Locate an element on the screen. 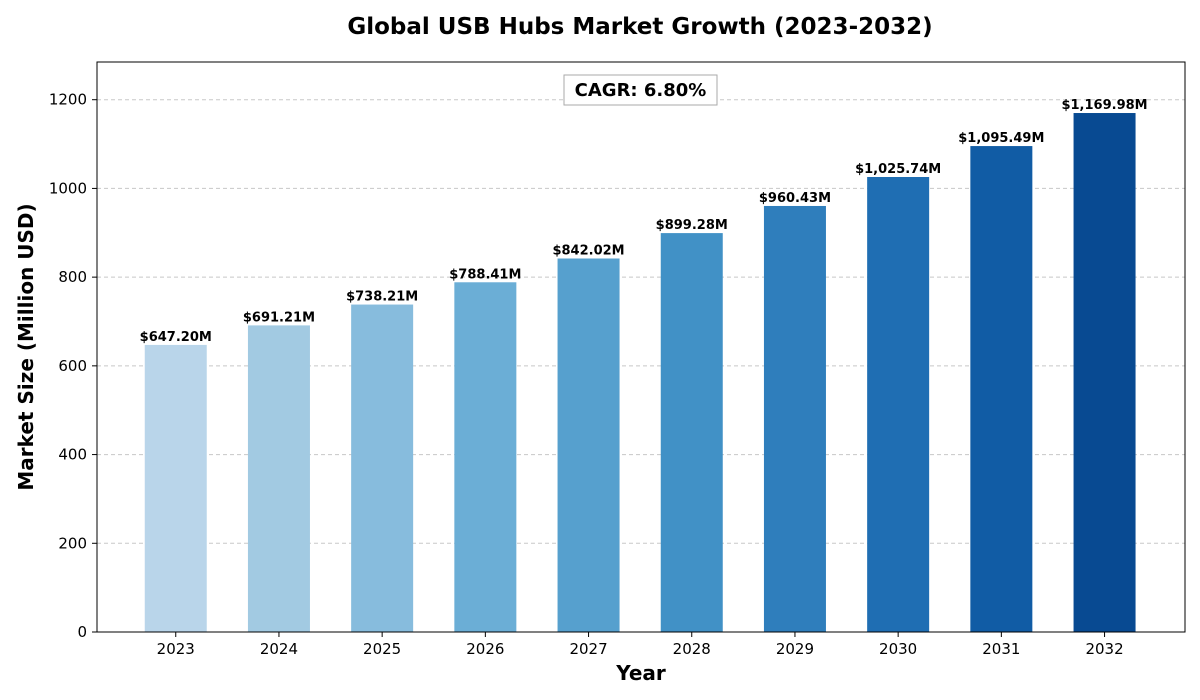 Image resolution: width=1200 pixels, height=700 pixels. x-tick-label: 2029 is located at coordinates (795, 649).